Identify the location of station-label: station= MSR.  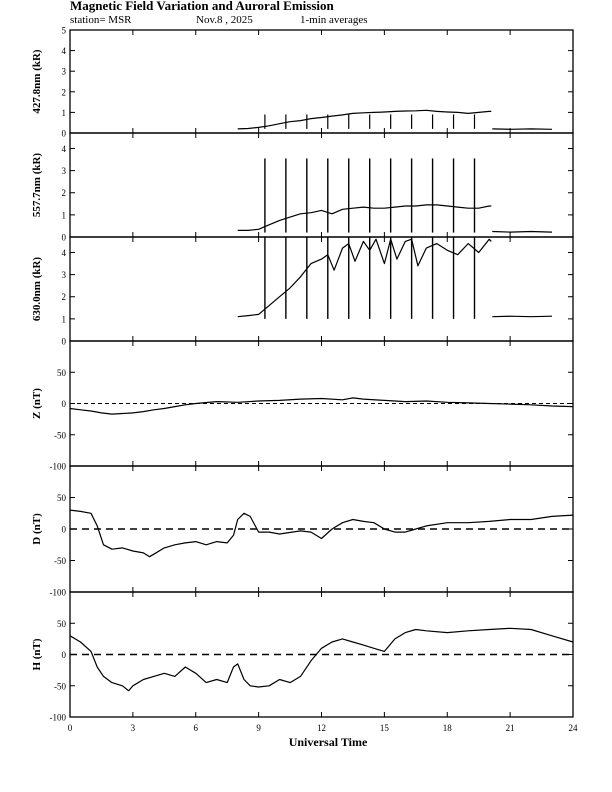
(101, 20).